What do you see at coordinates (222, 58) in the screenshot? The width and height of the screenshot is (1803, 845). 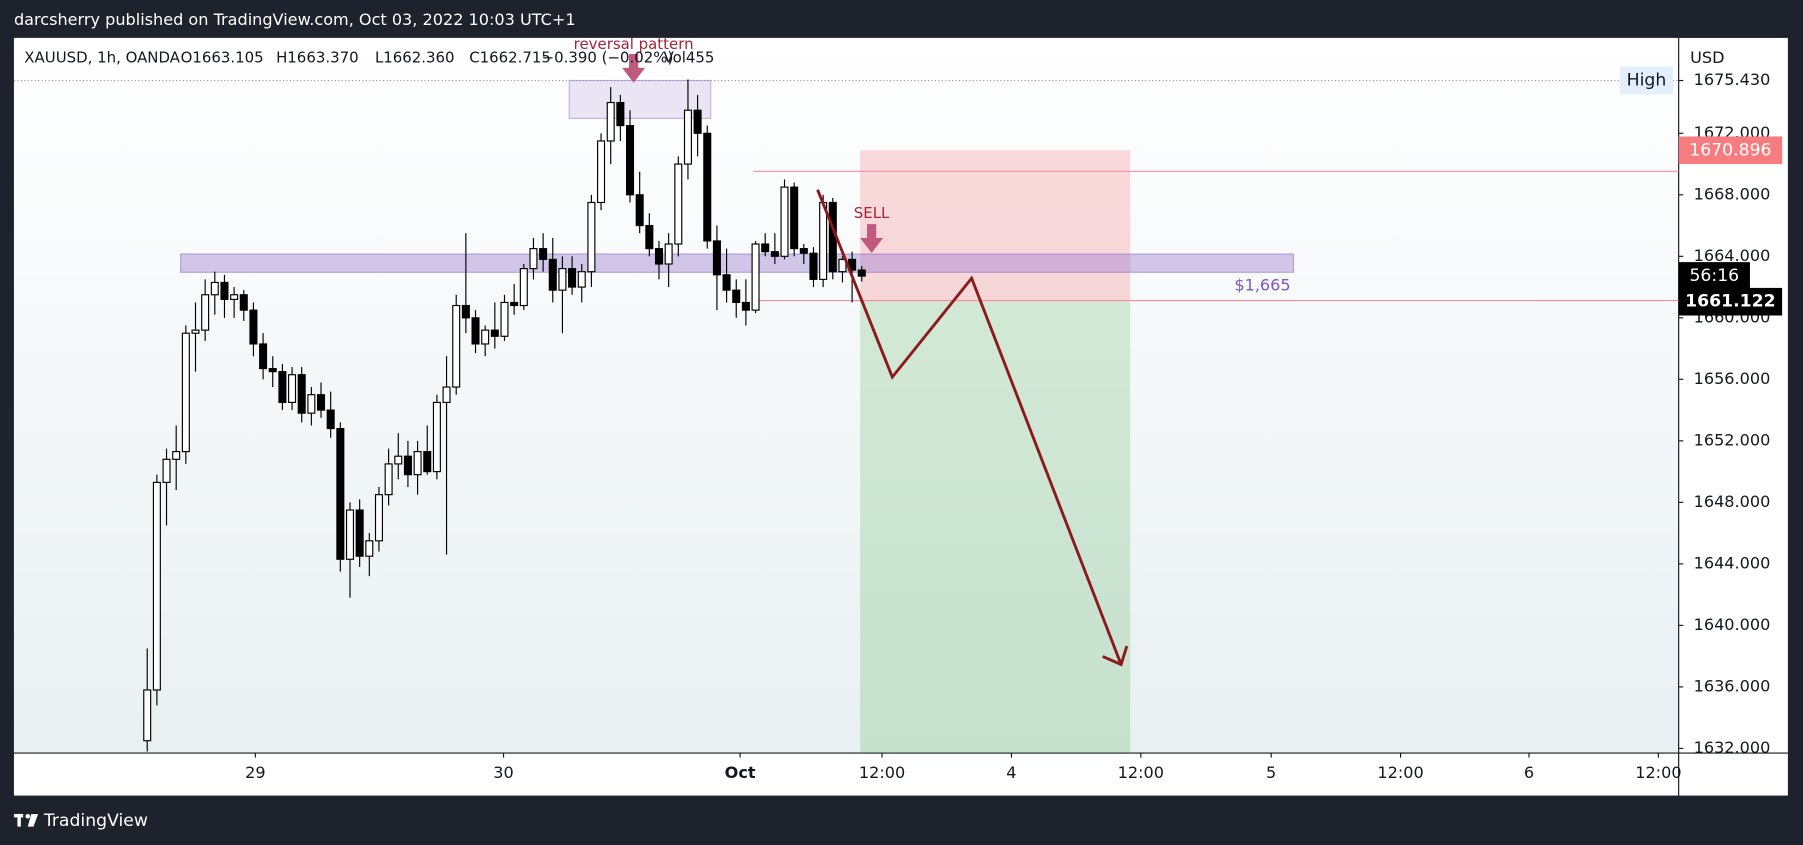 I see `legend-open: O1663.105` at bounding box center [222, 58].